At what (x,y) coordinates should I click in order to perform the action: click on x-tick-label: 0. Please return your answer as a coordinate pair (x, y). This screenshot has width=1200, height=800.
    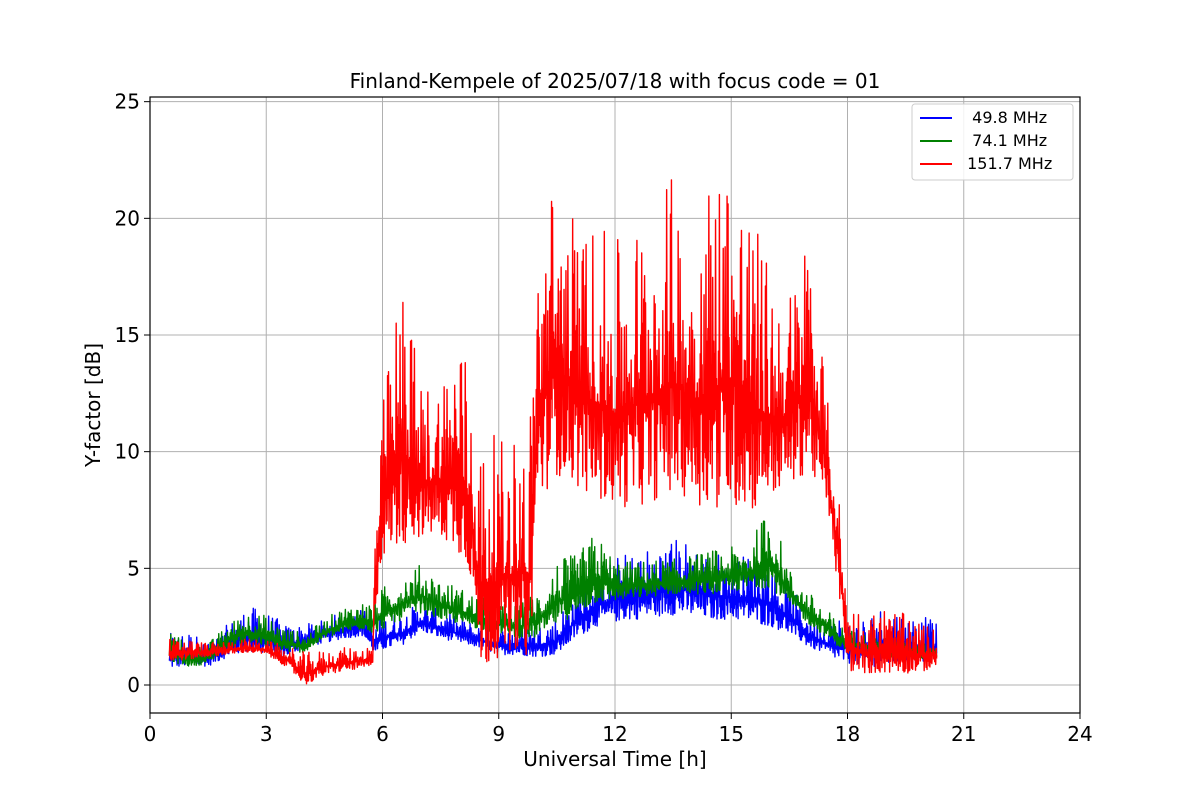
    Looking at the image, I should click on (150, 734).